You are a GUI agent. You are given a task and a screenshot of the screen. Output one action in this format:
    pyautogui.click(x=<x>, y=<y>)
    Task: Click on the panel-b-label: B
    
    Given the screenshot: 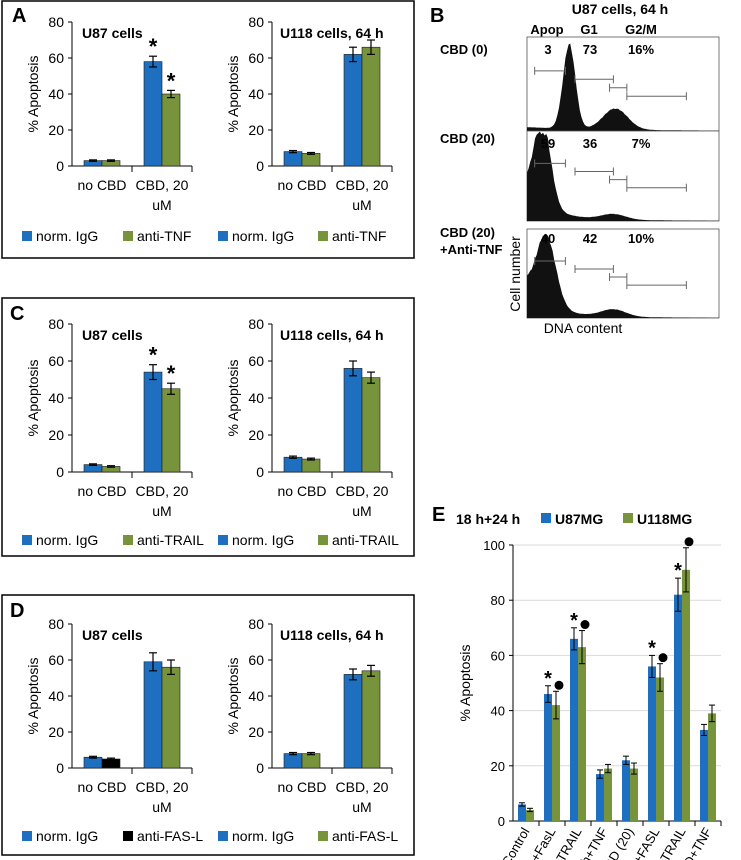 What is the action you would take?
    pyautogui.click(x=437, y=16)
    